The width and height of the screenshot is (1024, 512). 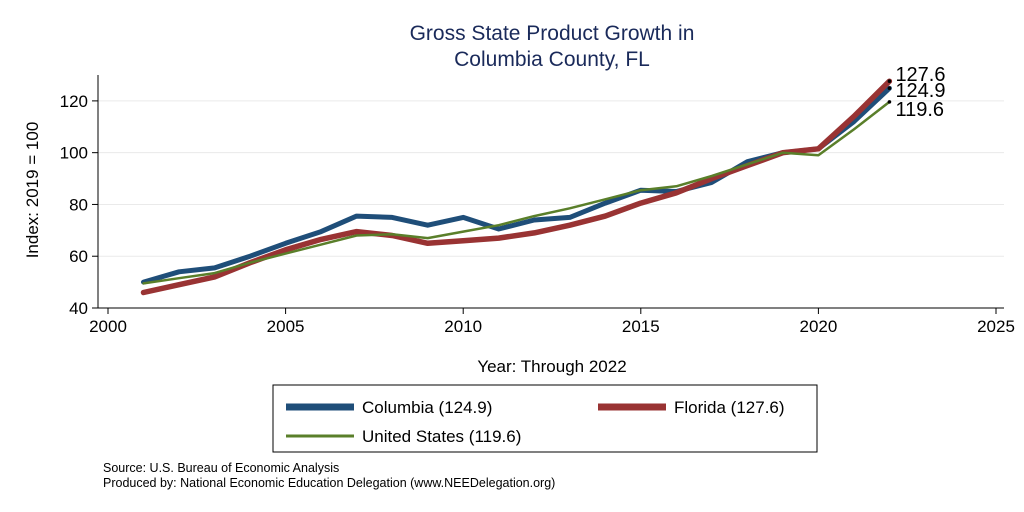 I want to click on legend-label-united-states: United States (119.6), so click(x=441, y=436).